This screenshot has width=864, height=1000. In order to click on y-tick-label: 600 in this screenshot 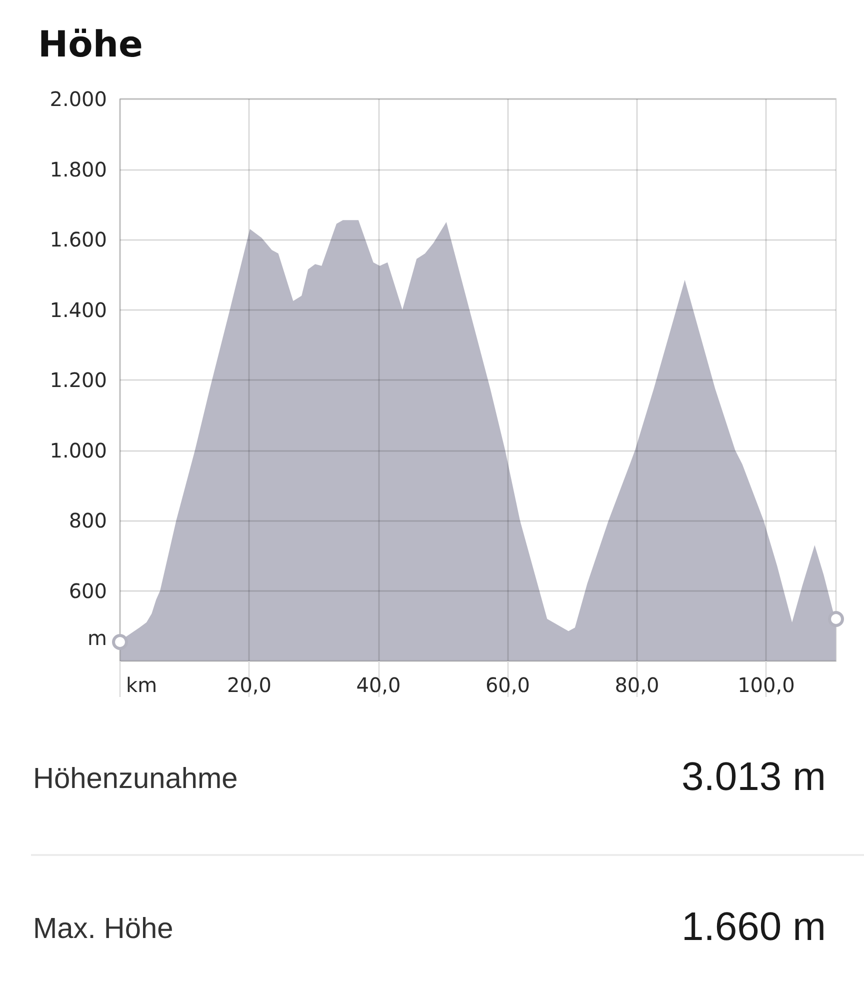, I will do `click(87, 590)`.